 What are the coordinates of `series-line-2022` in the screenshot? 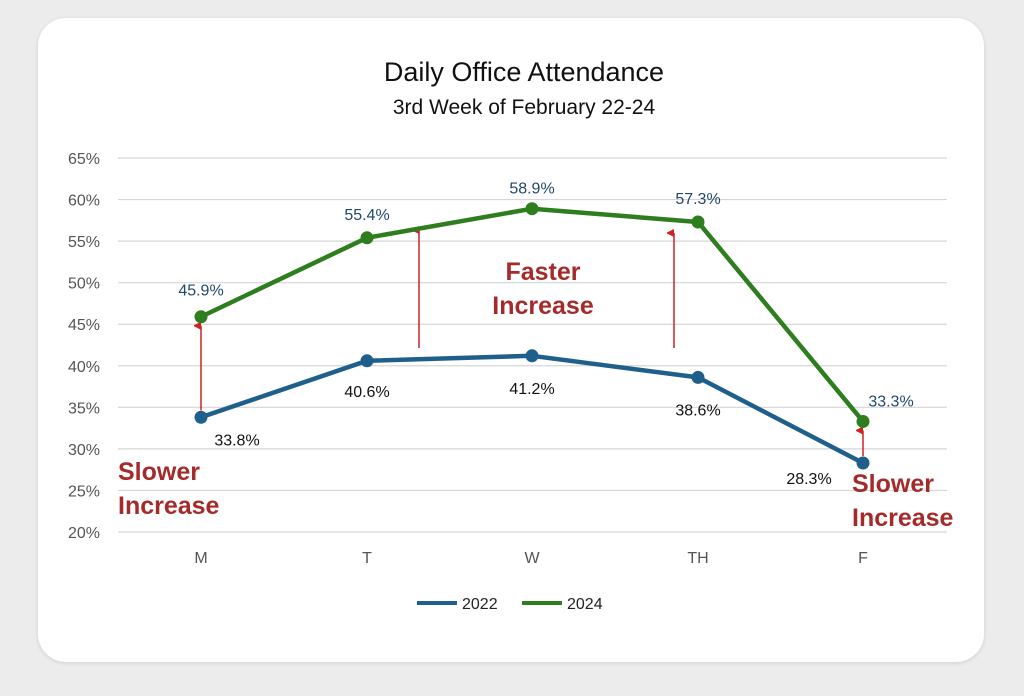 It's located at (532, 409).